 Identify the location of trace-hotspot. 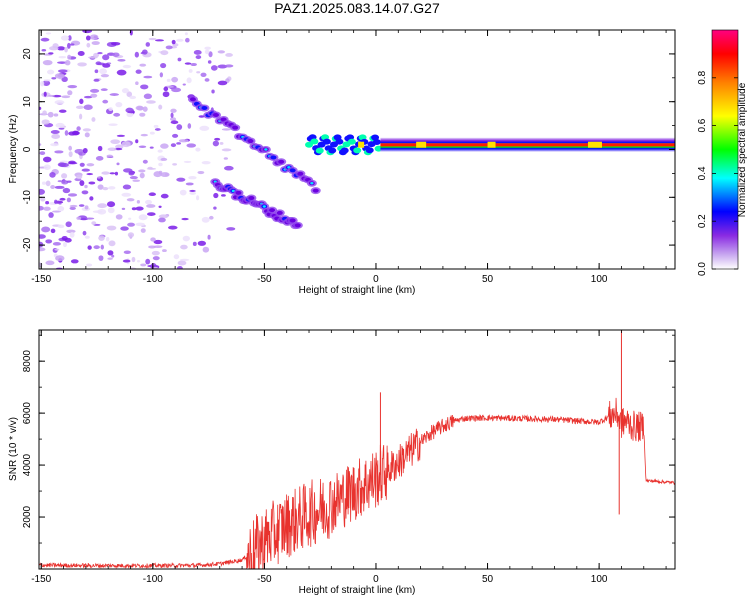
(312, 183).